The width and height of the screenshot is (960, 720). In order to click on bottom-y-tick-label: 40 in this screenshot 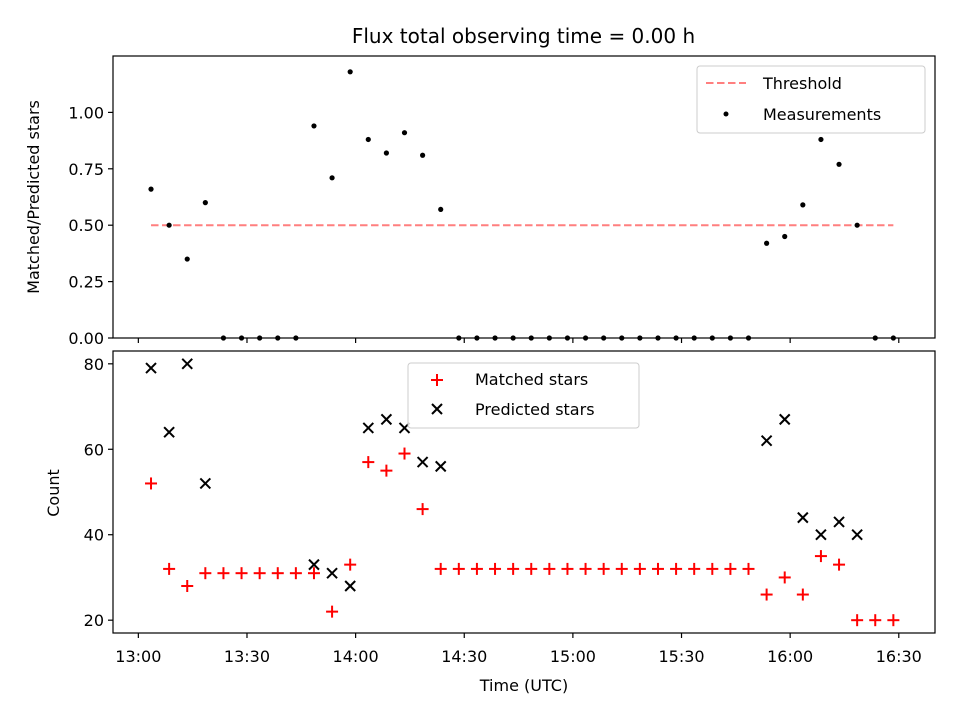, I will do `click(94, 535)`.